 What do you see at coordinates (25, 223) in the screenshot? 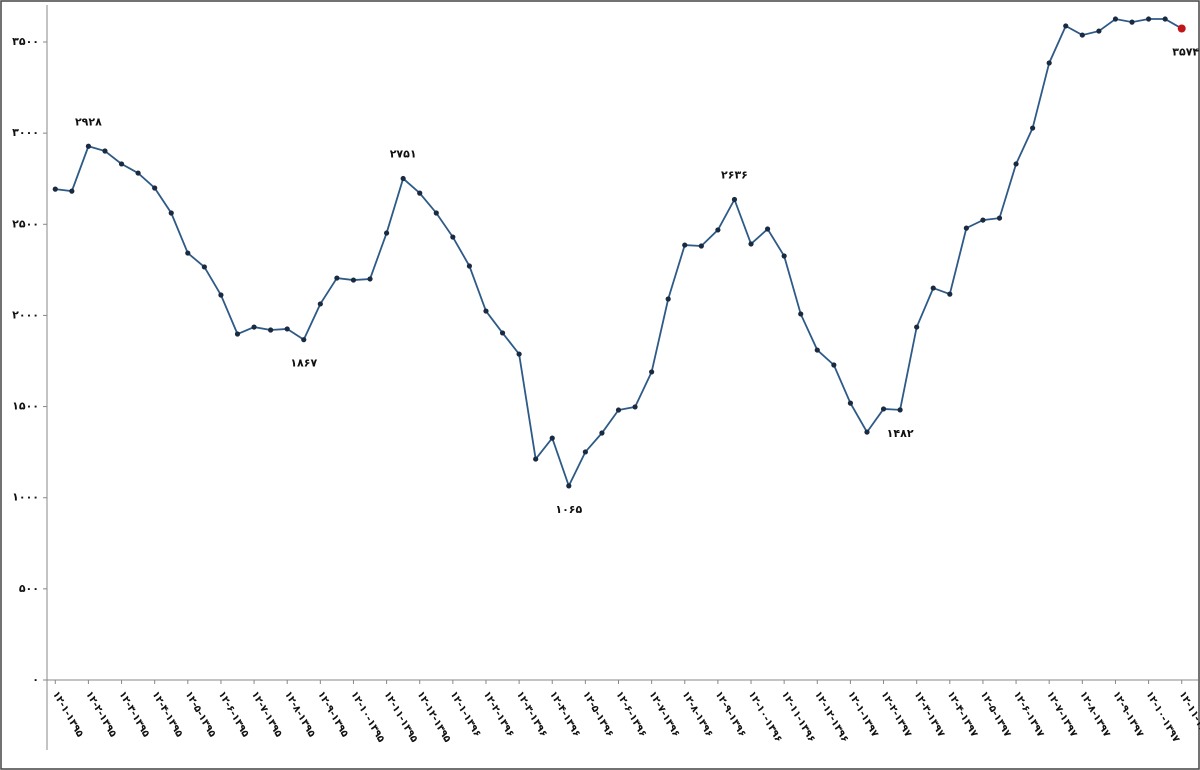
I see `y-tick-label: ۲۵۰۰` at bounding box center [25, 223].